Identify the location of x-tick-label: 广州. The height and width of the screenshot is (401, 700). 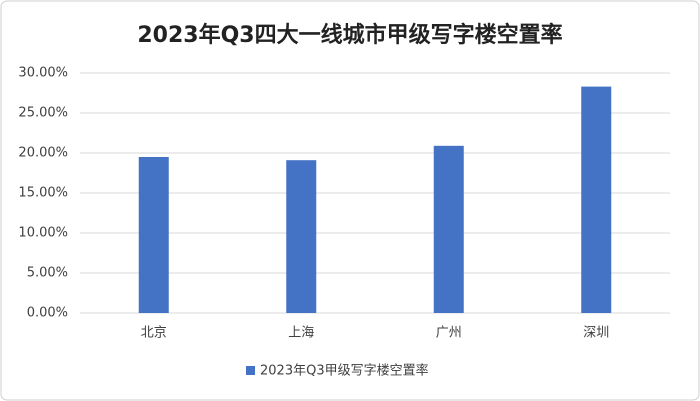
(449, 333).